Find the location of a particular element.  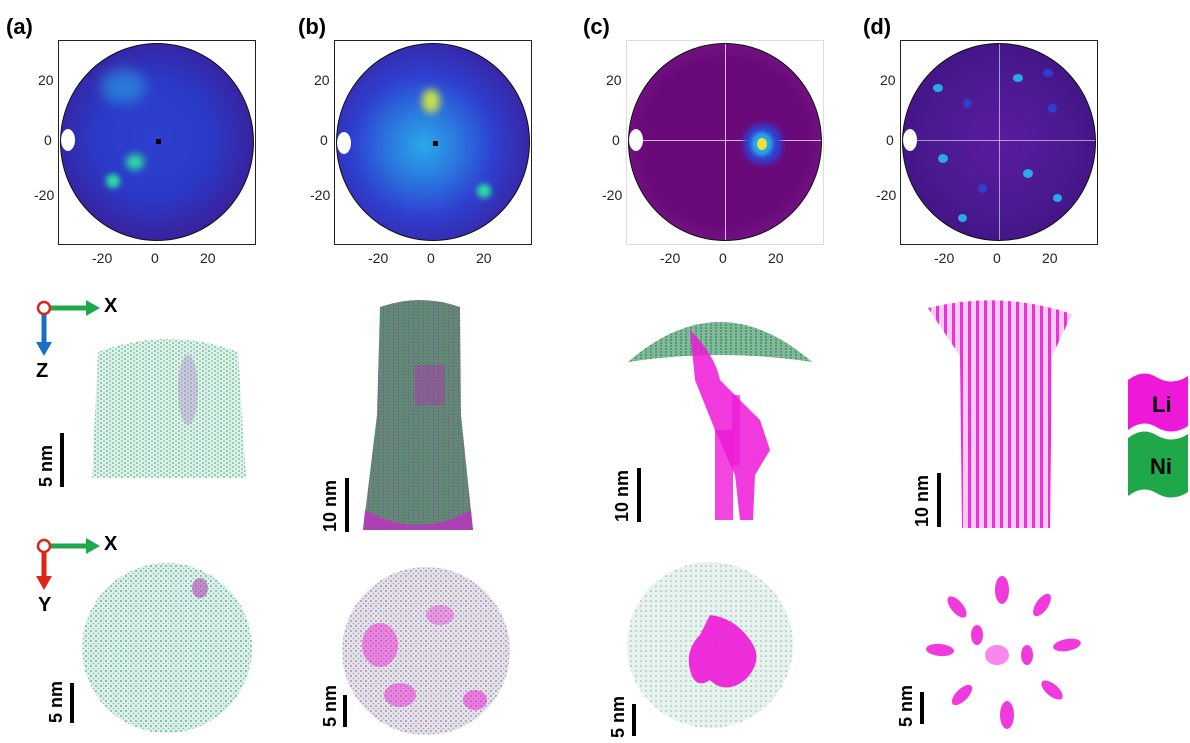

detector-map-b: 20 0 -20 -20 0 20 is located at coordinates (426, 152).